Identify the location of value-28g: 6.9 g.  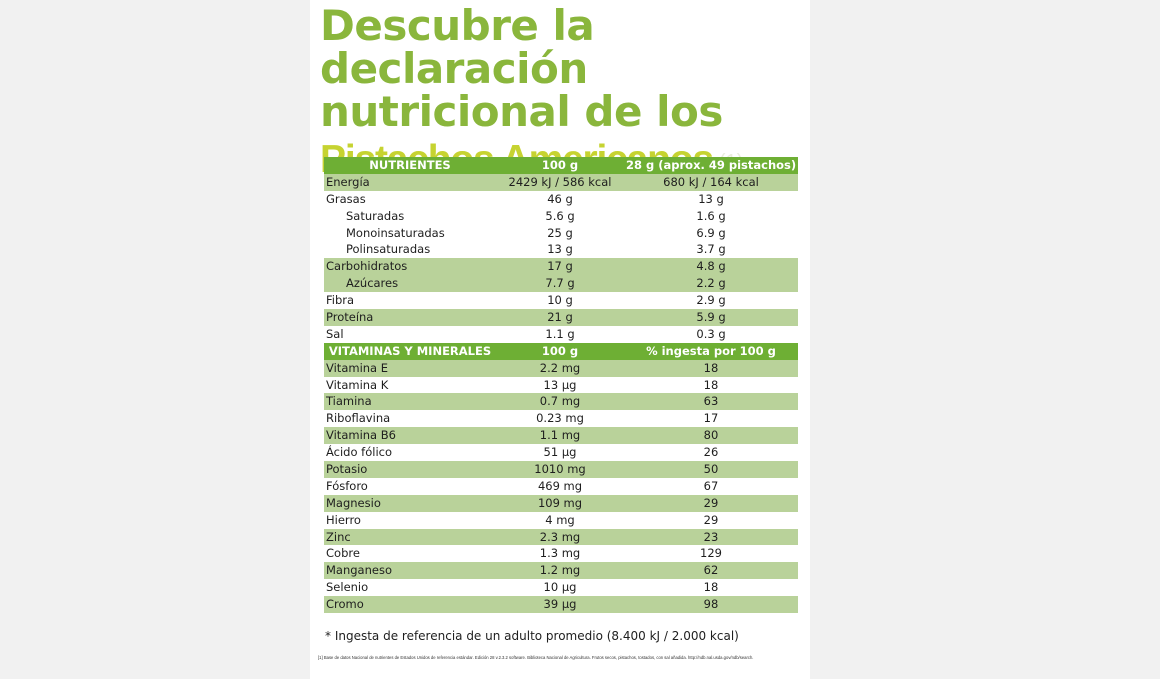
(711, 232).